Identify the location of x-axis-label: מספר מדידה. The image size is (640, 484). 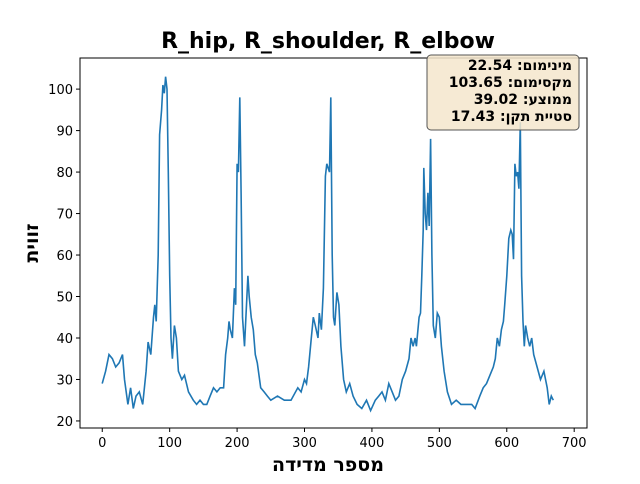
(328, 465).